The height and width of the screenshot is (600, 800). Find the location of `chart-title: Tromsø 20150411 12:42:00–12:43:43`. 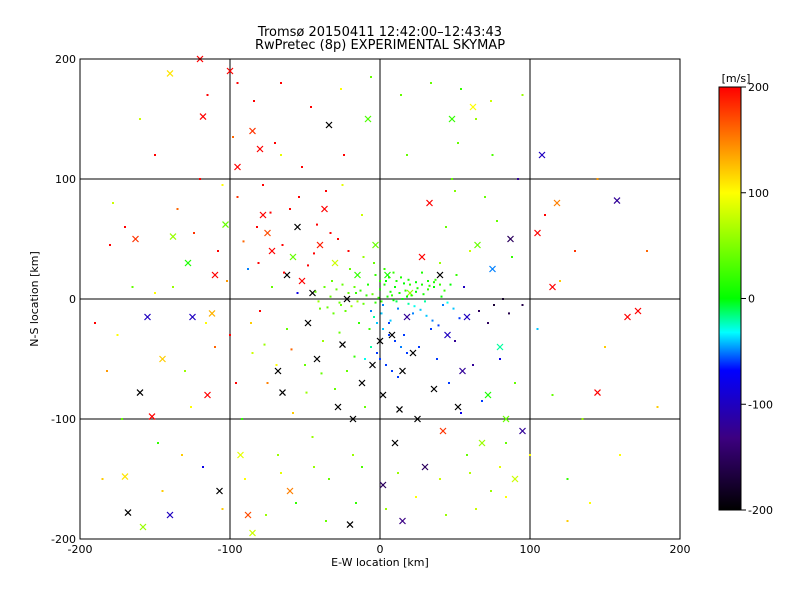

chart-title: Tromsø 20150411 12:42:00–12:43:43 is located at coordinates (380, 32).